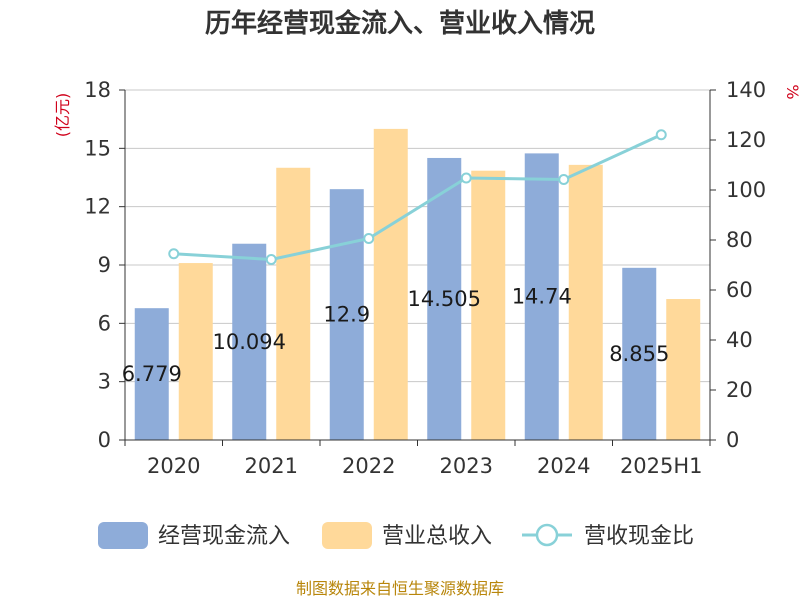 The height and width of the screenshot is (600, 800). Describe the element at coordinates (739, 390) in the screenshot. I see `y-right-tick-label: 20` at that location.